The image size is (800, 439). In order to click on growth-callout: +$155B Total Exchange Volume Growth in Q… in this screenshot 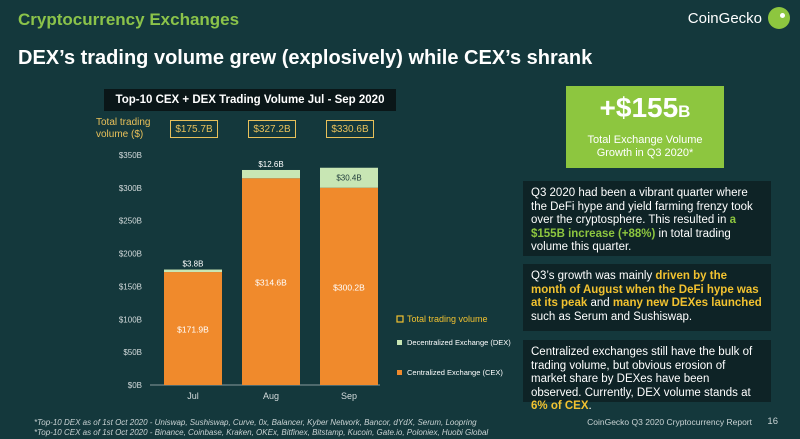, I will do `click(645, 127)`.